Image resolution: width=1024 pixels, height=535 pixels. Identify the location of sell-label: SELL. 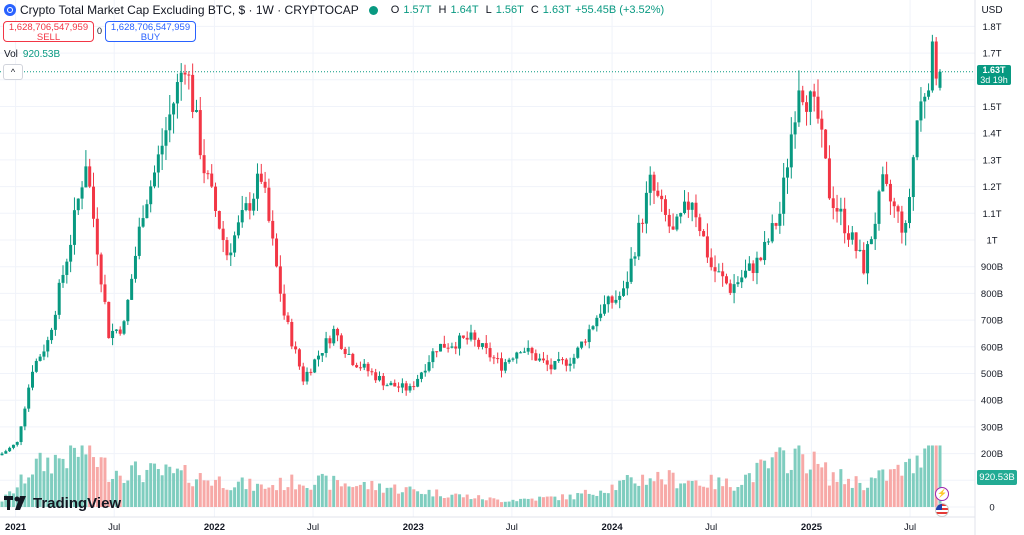
(48, 37).